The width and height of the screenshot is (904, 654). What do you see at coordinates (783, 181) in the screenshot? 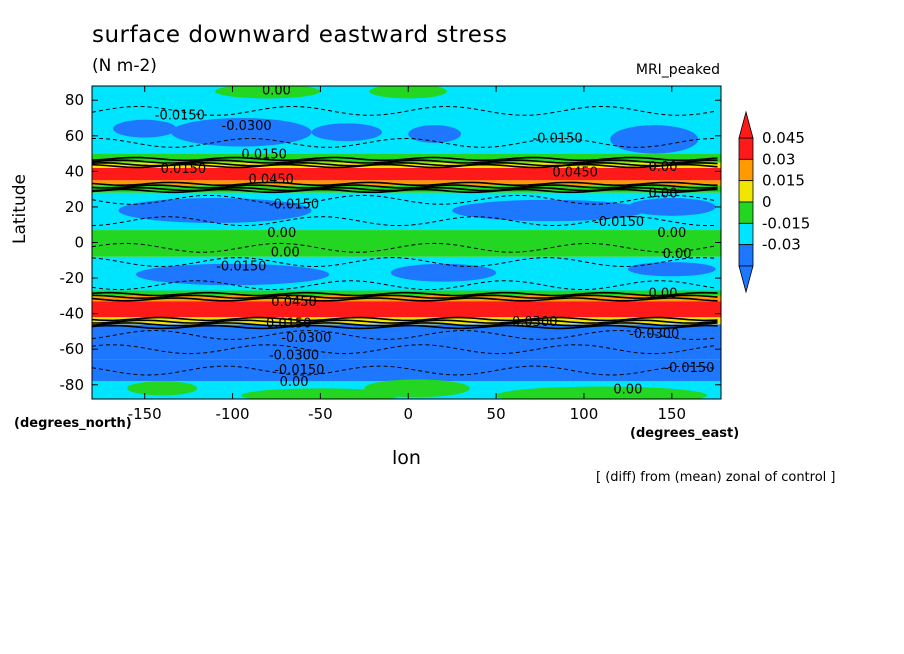
I see `colorbar-label: 0.015` at bounding box center [783, 181].